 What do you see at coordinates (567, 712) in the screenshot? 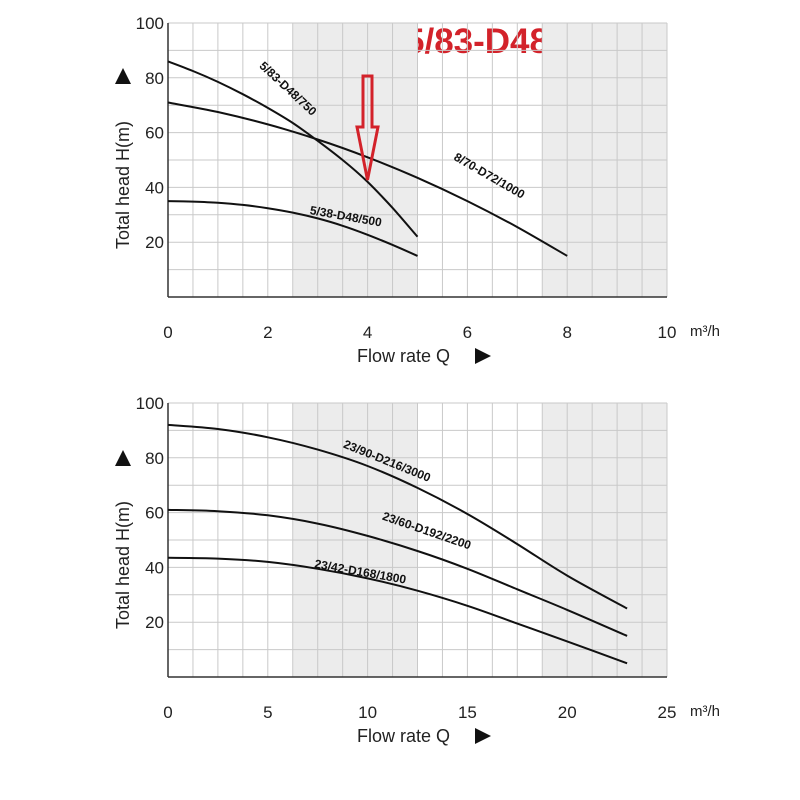
I see `x-tick-label: 20` at bounding box center [567, 712].